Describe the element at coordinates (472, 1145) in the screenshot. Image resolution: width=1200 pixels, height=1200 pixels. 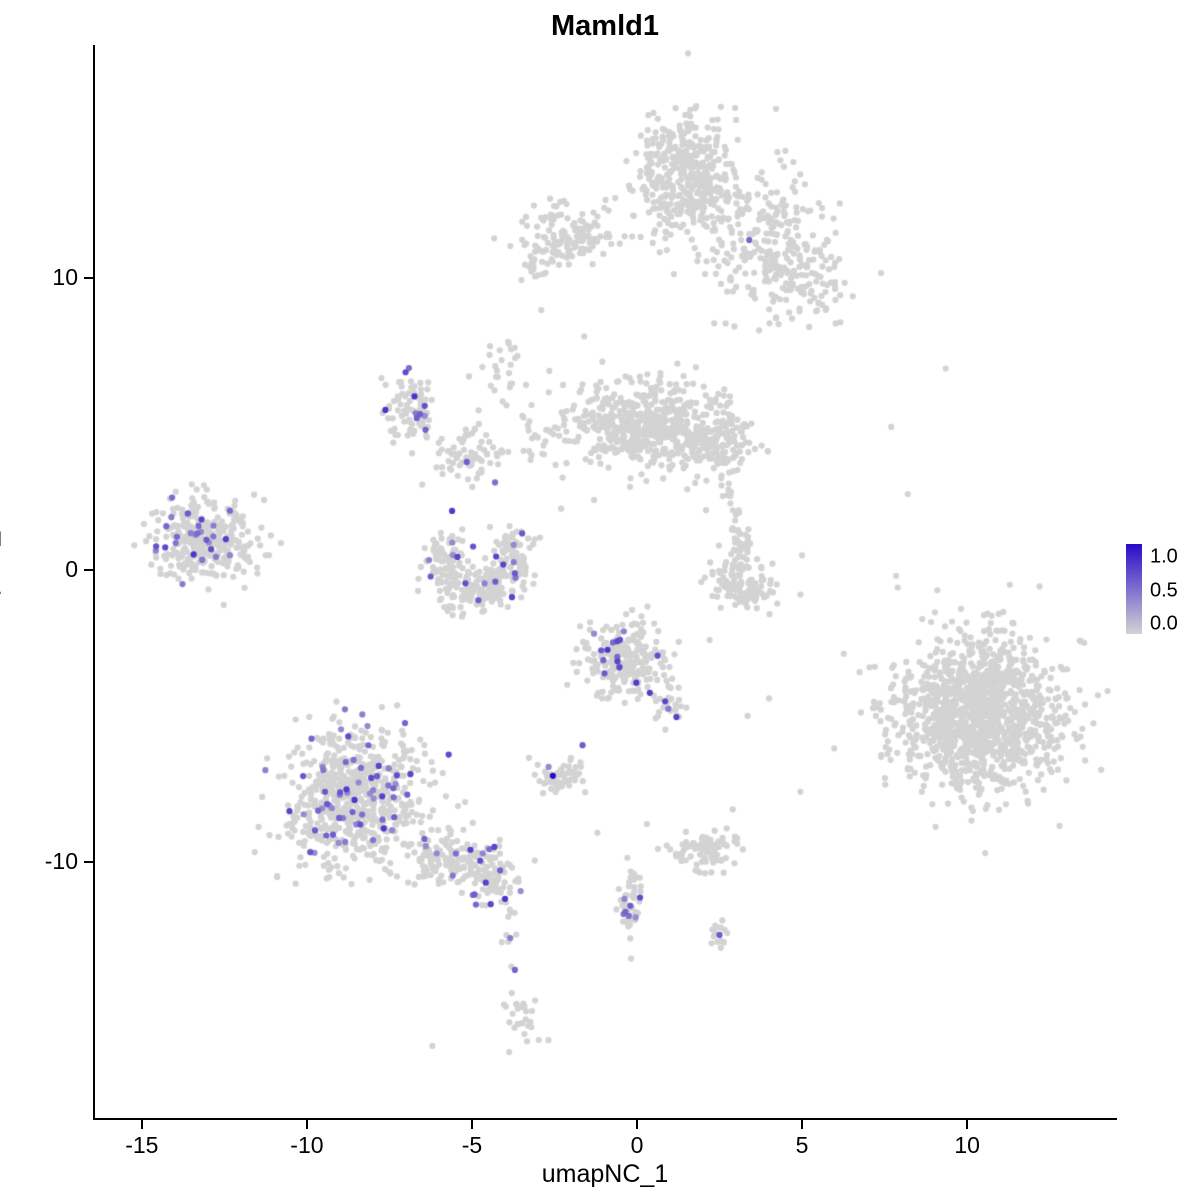
I see `x-tick-label: -5` at that location.